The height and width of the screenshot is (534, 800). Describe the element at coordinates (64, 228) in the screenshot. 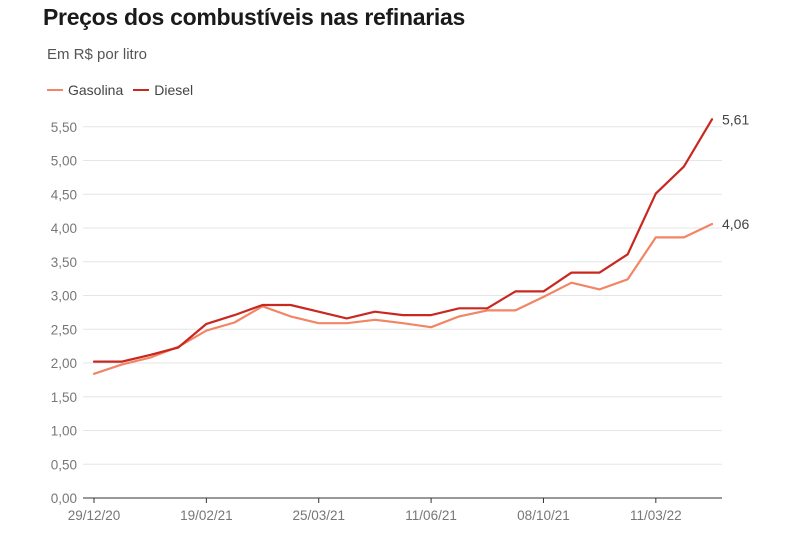

I see `y-tick-label: 4,00` at that location.